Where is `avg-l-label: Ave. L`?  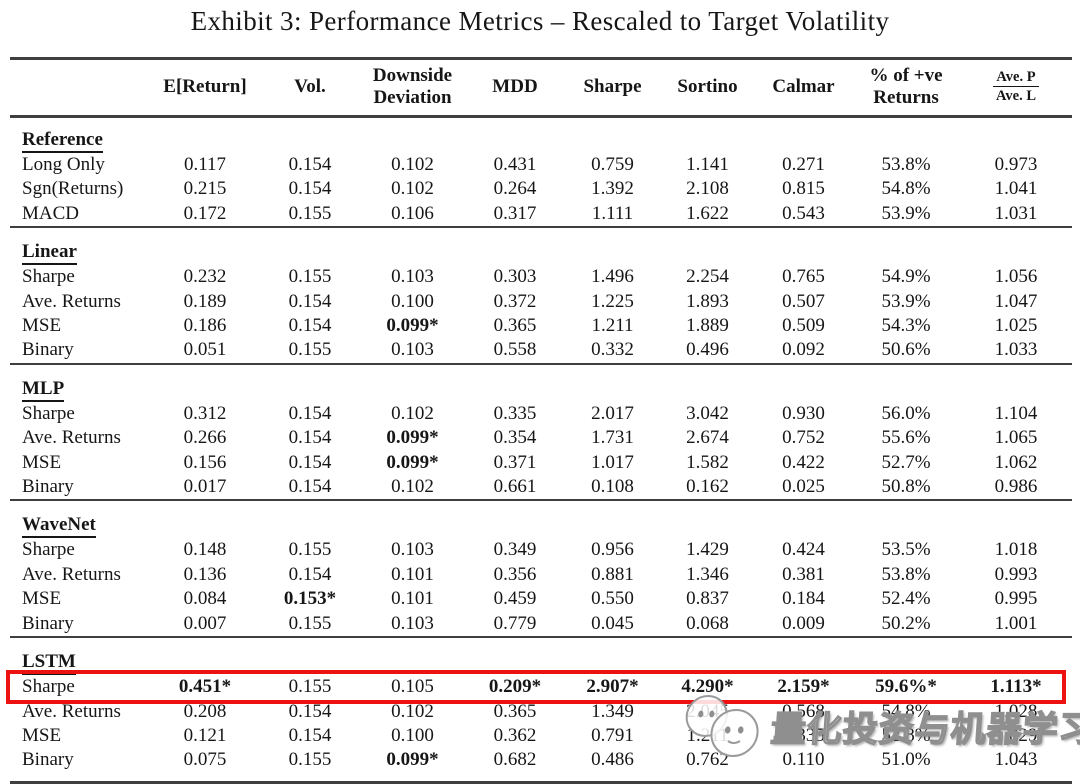
avg-l-label: Ave. L is located at coordinates (1015, 95).